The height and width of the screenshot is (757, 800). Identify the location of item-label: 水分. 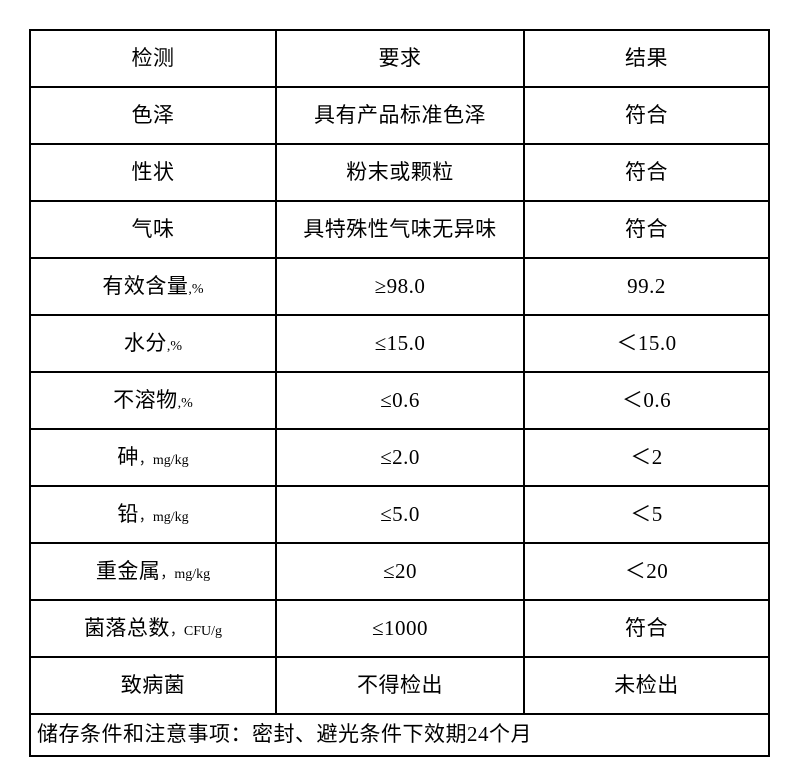
(145, 342).